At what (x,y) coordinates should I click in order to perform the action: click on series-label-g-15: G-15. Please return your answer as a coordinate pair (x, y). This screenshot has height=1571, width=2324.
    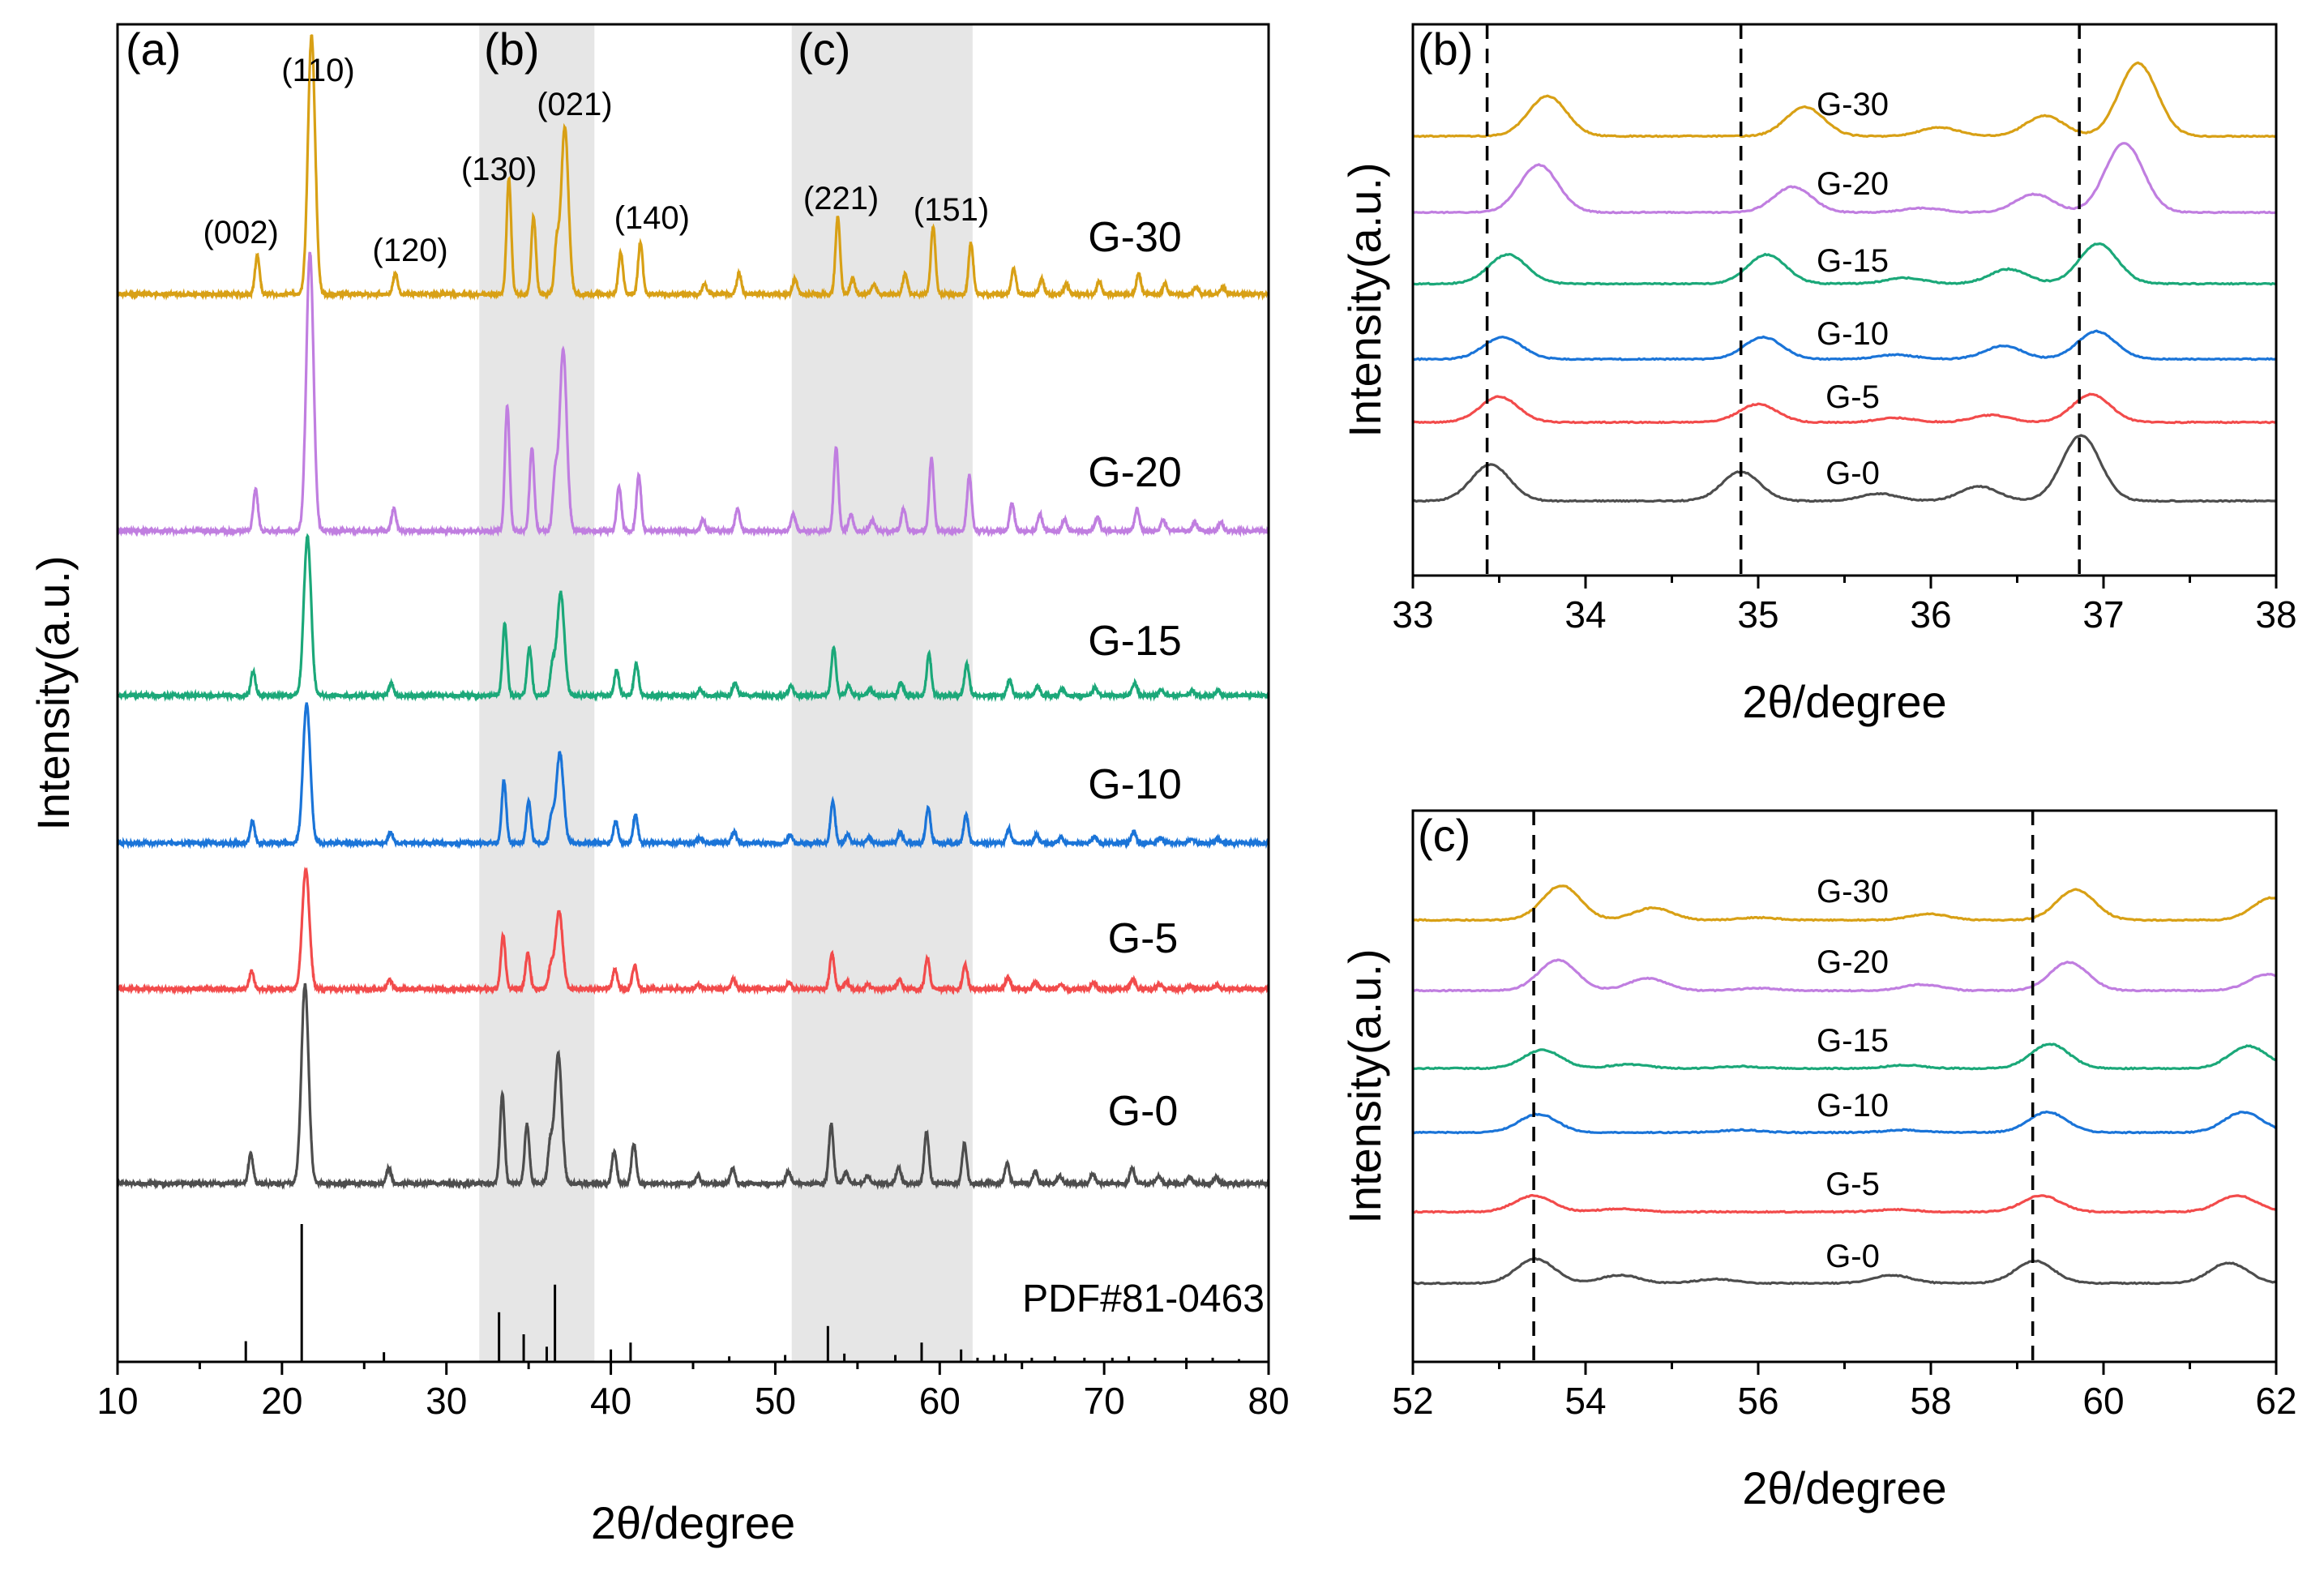
    Looking at the image, I should click on (1135, 641).